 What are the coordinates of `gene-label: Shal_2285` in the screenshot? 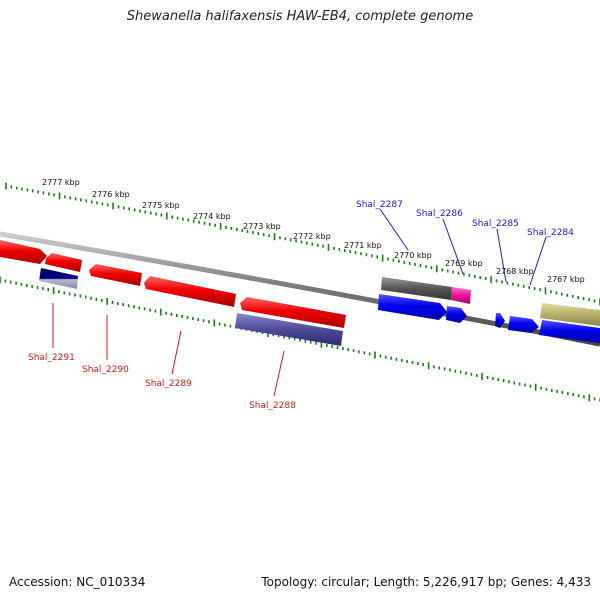 It's located at (495, 224).